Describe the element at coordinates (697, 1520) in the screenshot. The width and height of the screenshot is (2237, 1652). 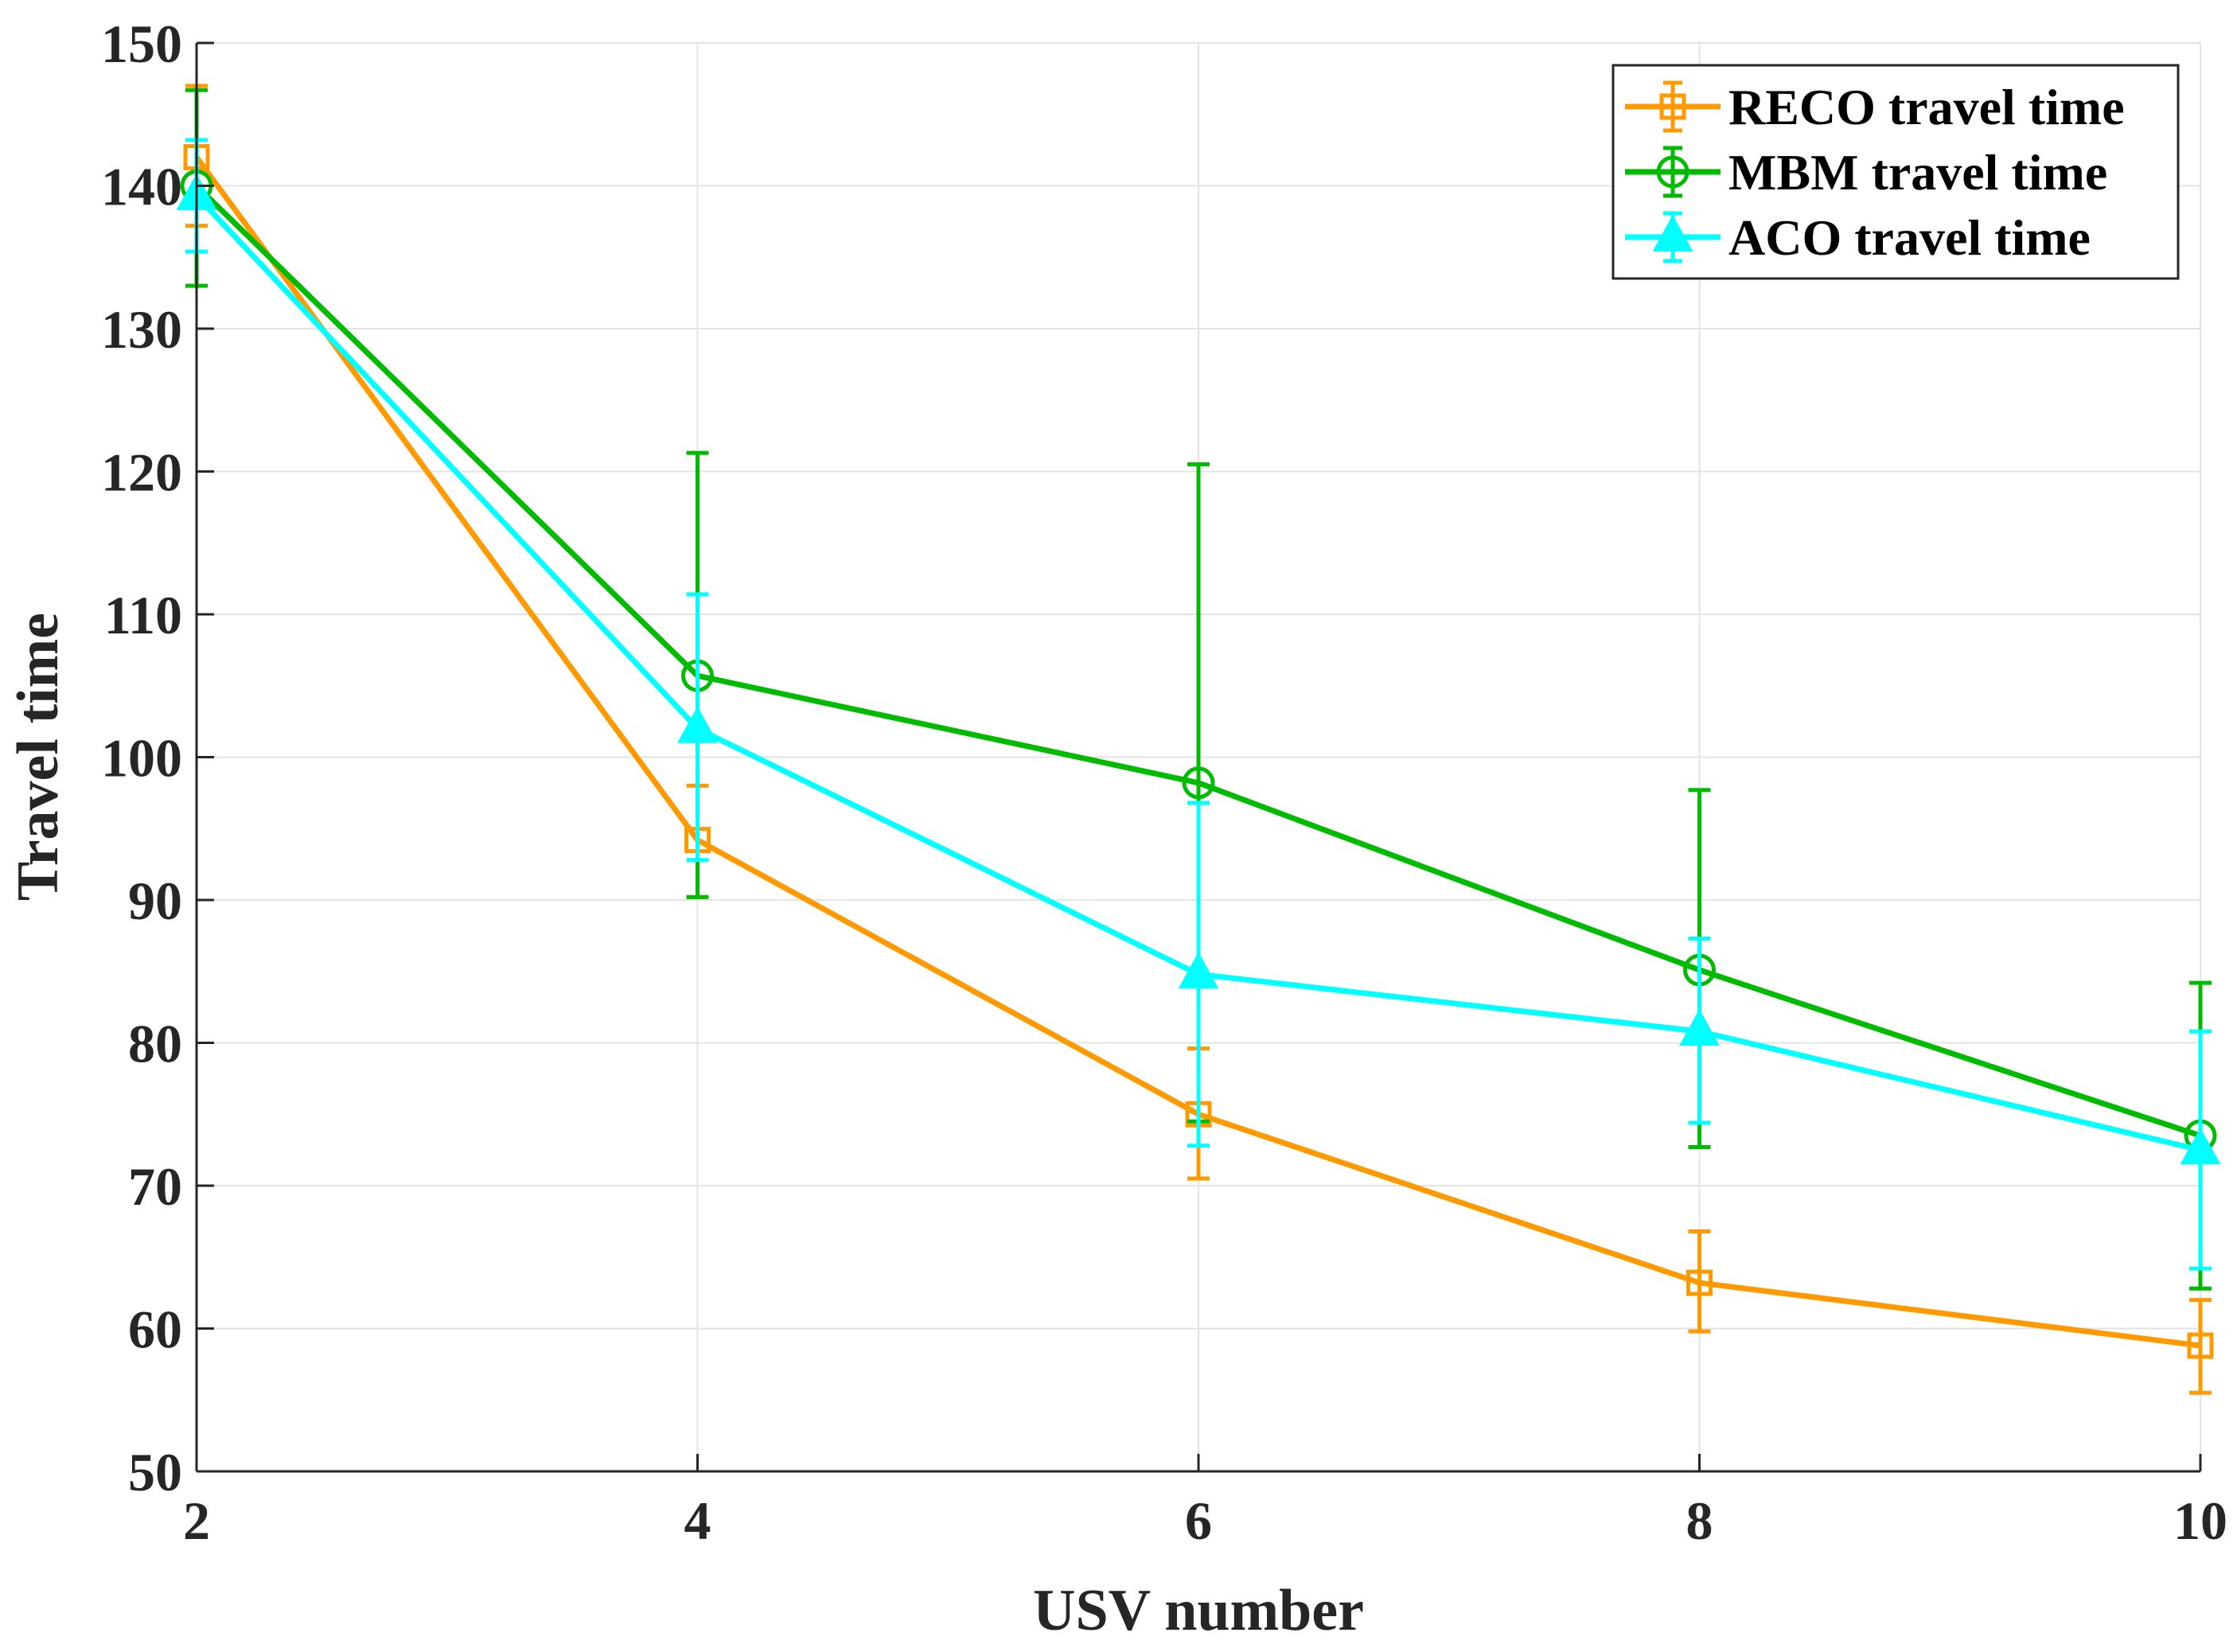
I see `x-tick-label: 4` at that location.